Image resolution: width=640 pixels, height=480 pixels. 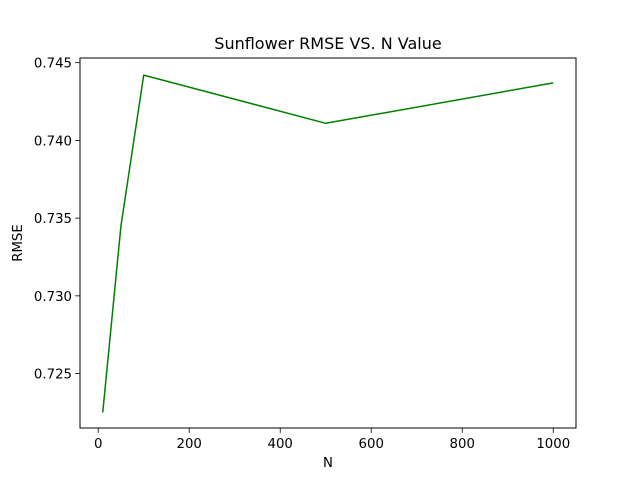 What do you see at coordinates (328, 463) in the screenshot?
I see `x-axis-label: N` at bounding box center [328, 463].